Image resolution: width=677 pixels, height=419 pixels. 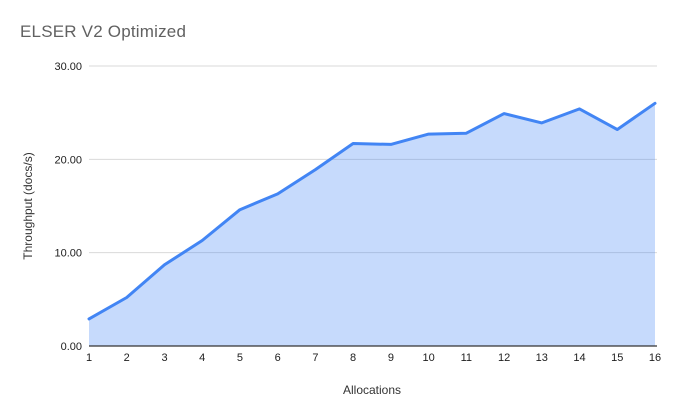 I want to click on x-axis-title: Allocations, so click(x=372, y=390).